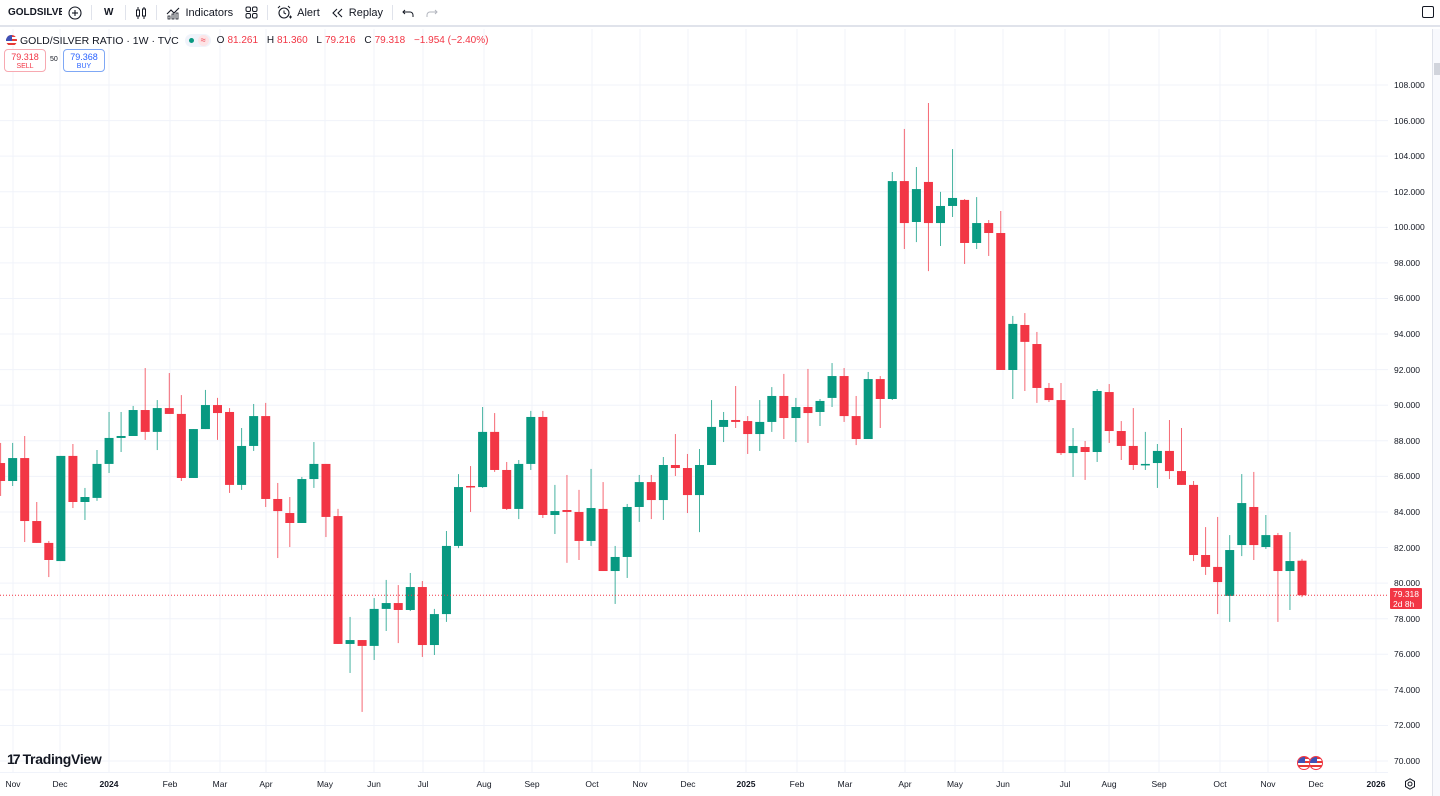  I want to click on spread-value: 50, so click(54, 59).